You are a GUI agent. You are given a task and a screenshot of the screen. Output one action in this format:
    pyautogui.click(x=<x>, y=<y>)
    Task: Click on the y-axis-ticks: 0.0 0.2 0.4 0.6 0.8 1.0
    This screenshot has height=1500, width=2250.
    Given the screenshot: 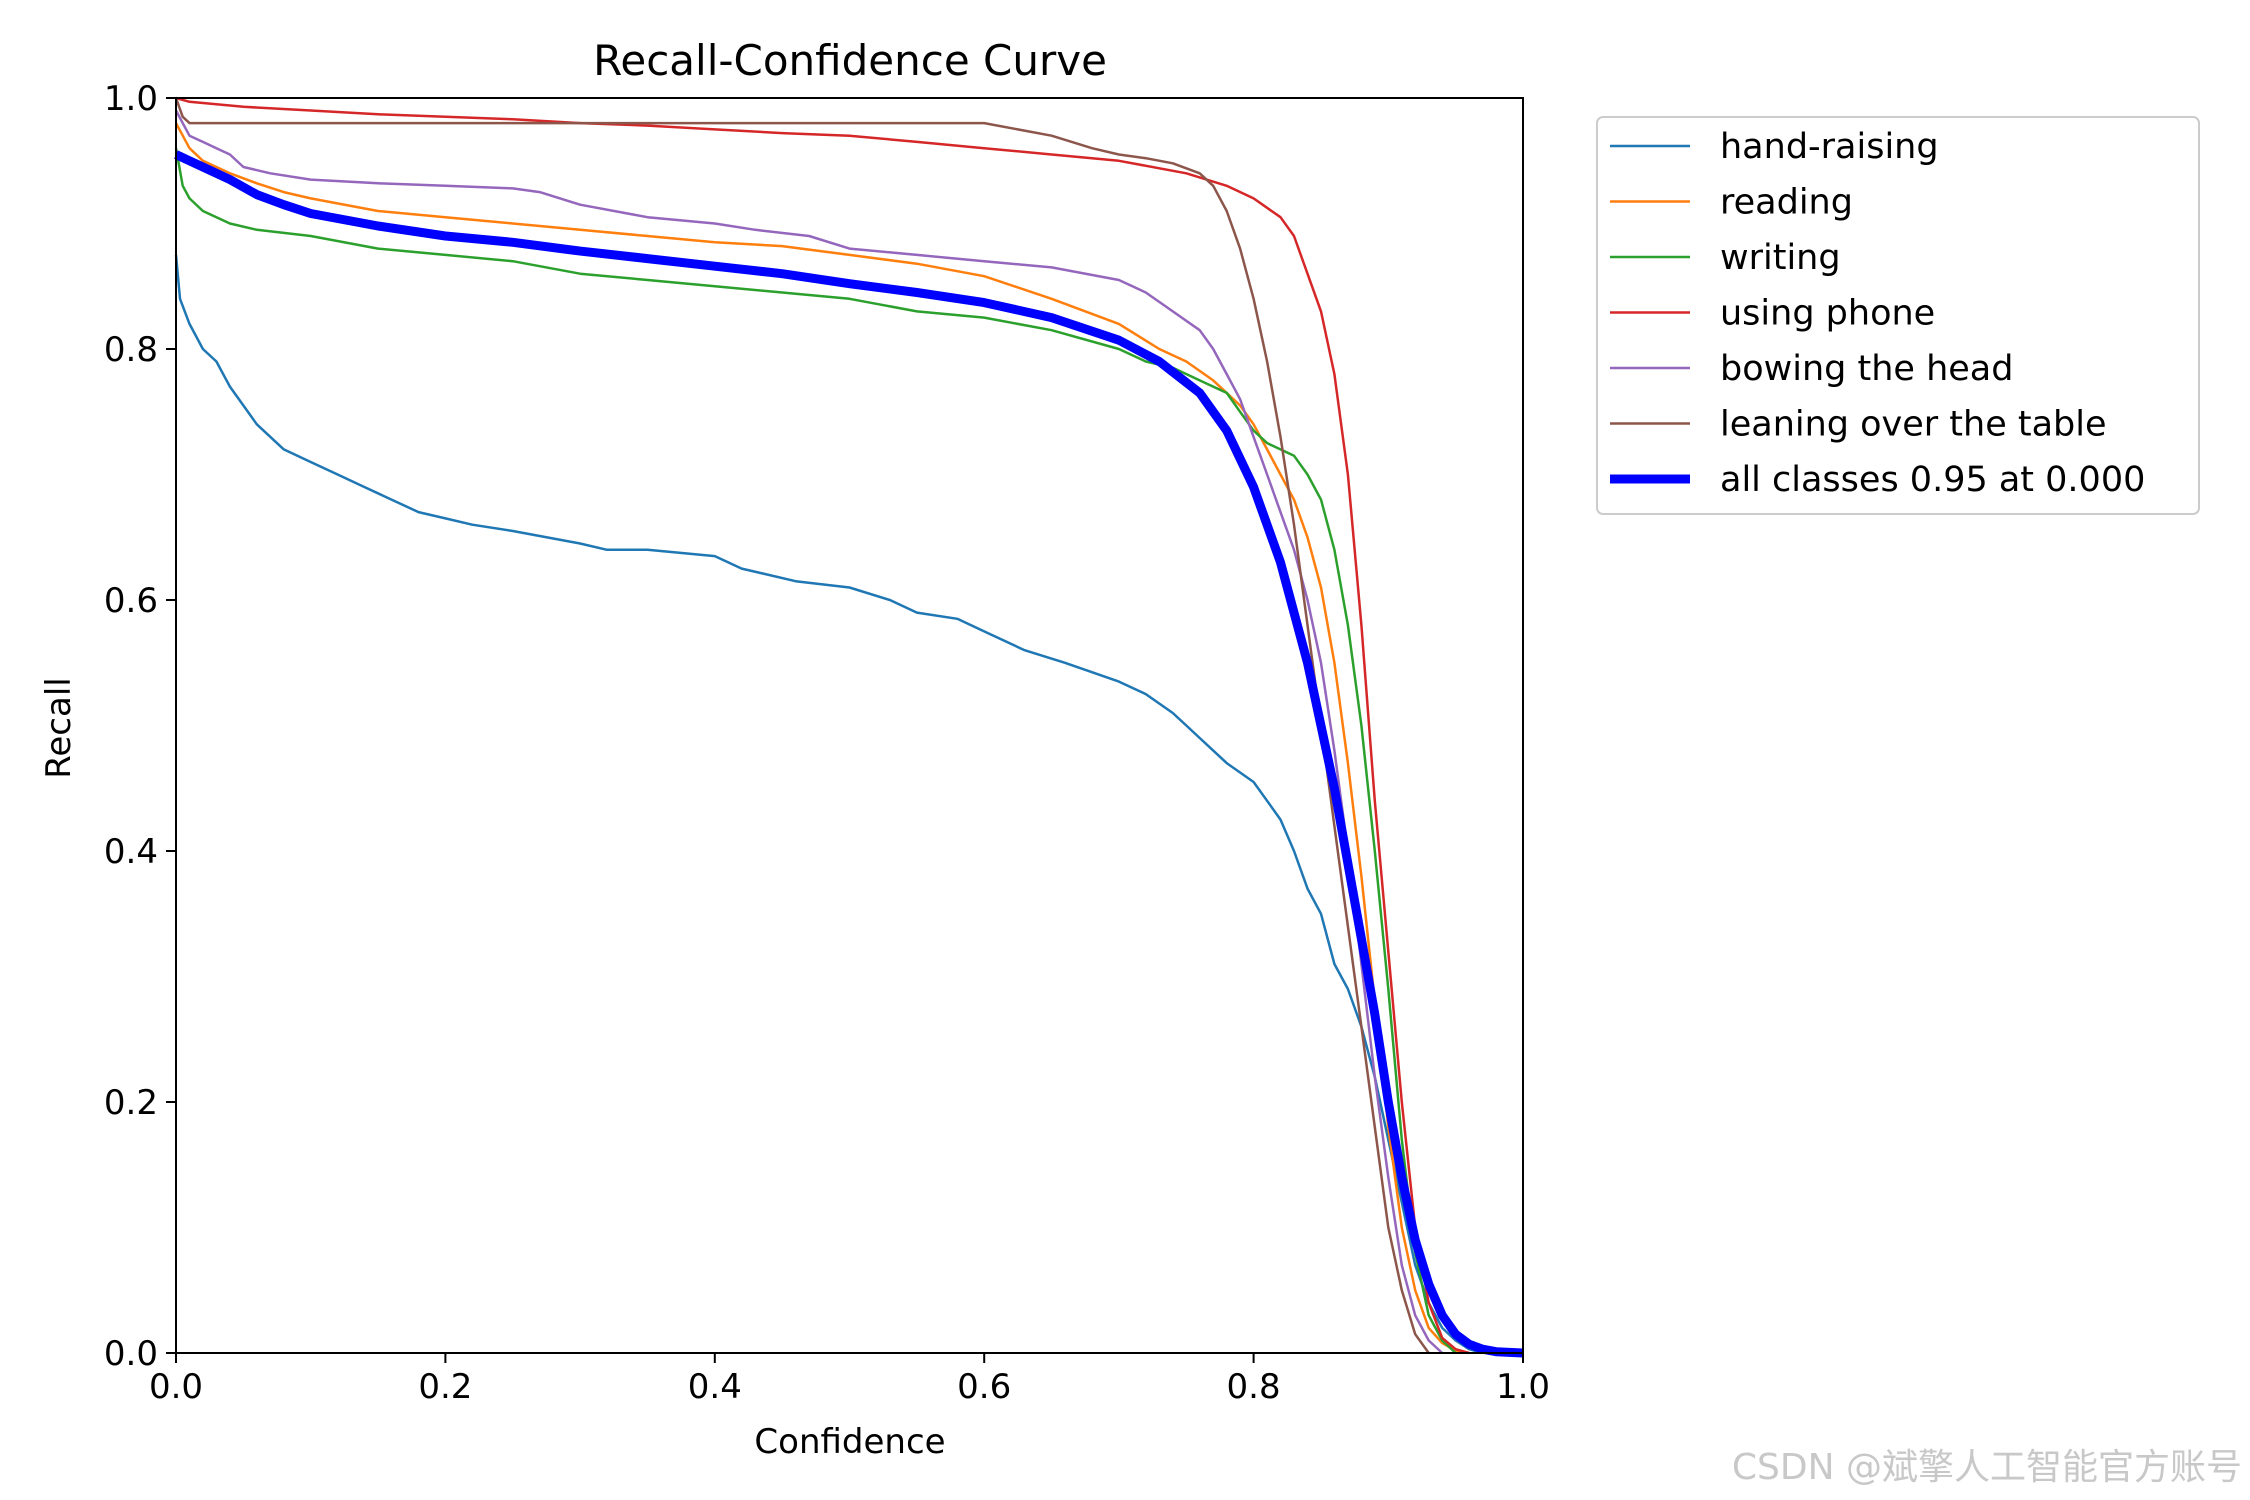 What is the action you would take?
    pyautogui.click(x=140, y=726)
    